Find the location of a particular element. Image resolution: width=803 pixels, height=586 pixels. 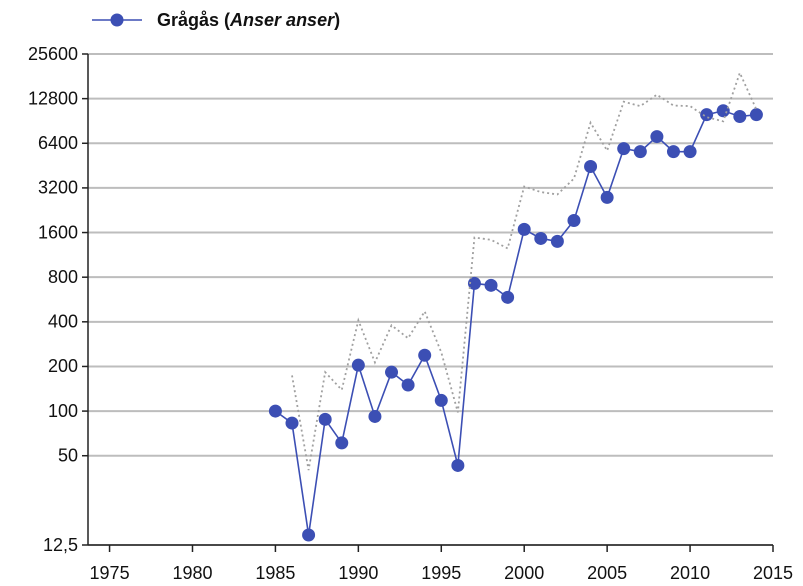

legend-label: Grågås (Anser anser) is located at coordinates (248, 20).